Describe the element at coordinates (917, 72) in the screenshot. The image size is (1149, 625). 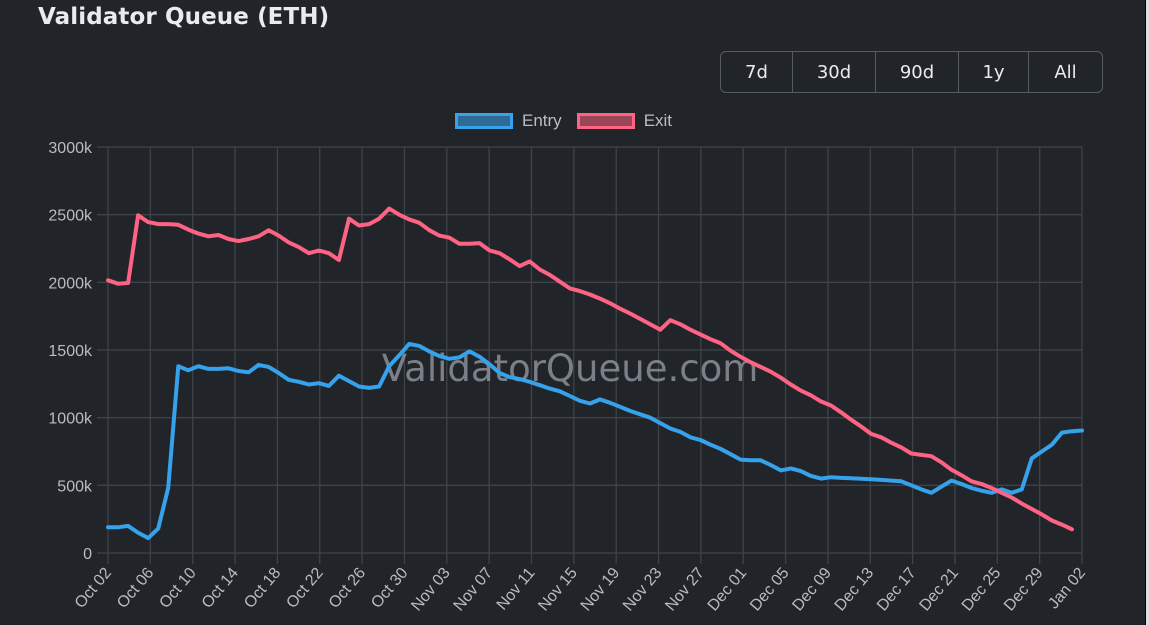
I see `range-90d-button: 90d` at that location.